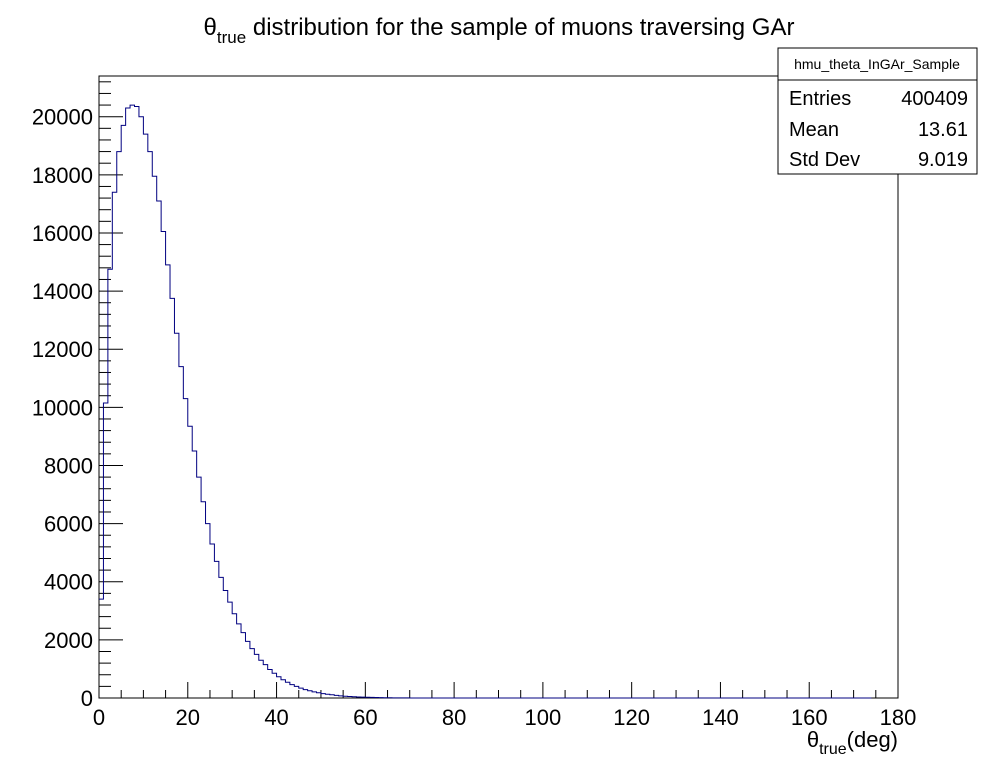 This screenshot has height=776, width=998. What do you see at coordinates (898, 717) in the screenshot?
I see `x-tick-label: 180` at bounding box center [898, 717].